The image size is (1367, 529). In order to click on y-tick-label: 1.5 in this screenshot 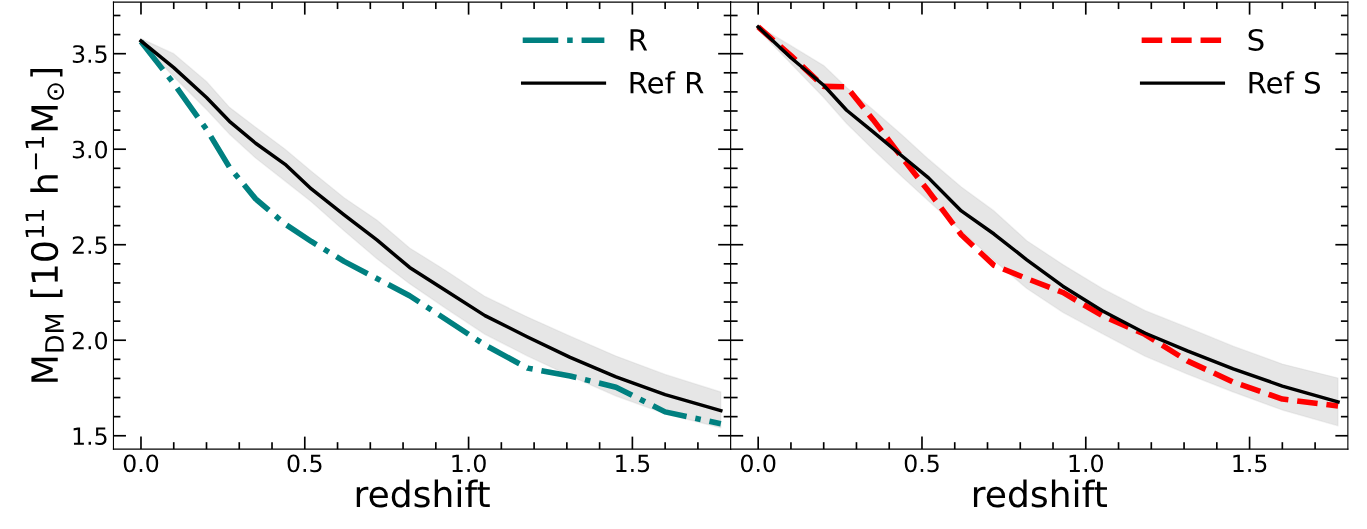, I will do `click(90, 436)`.